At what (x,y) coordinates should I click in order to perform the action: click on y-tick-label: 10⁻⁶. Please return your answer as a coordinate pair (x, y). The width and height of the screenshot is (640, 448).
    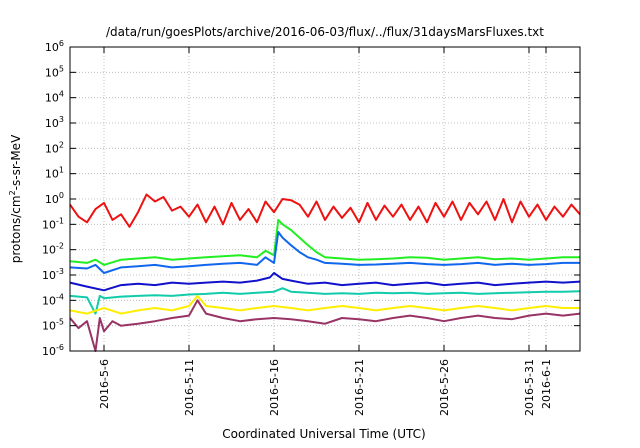
    Looking at the image, I should click on (53, 350).